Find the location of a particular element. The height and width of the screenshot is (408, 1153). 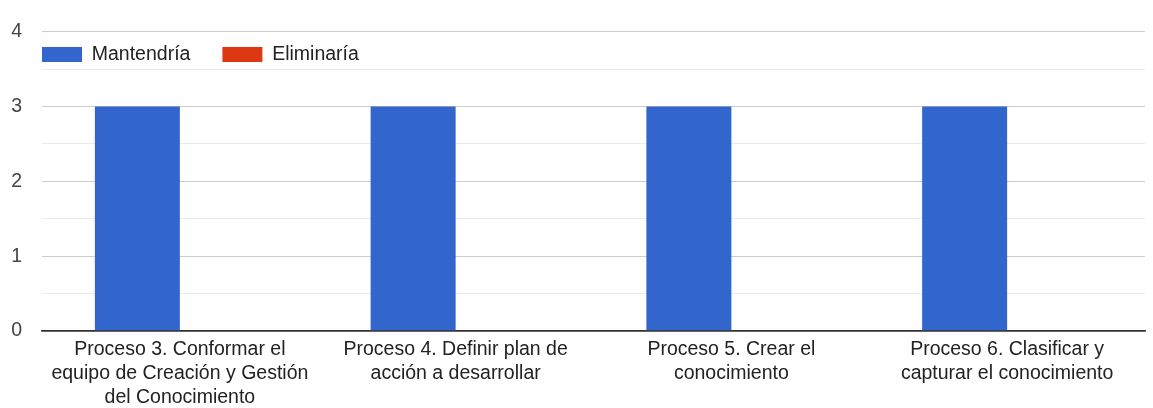

y-tick-label: 3 is located at coordinates (16, 104).